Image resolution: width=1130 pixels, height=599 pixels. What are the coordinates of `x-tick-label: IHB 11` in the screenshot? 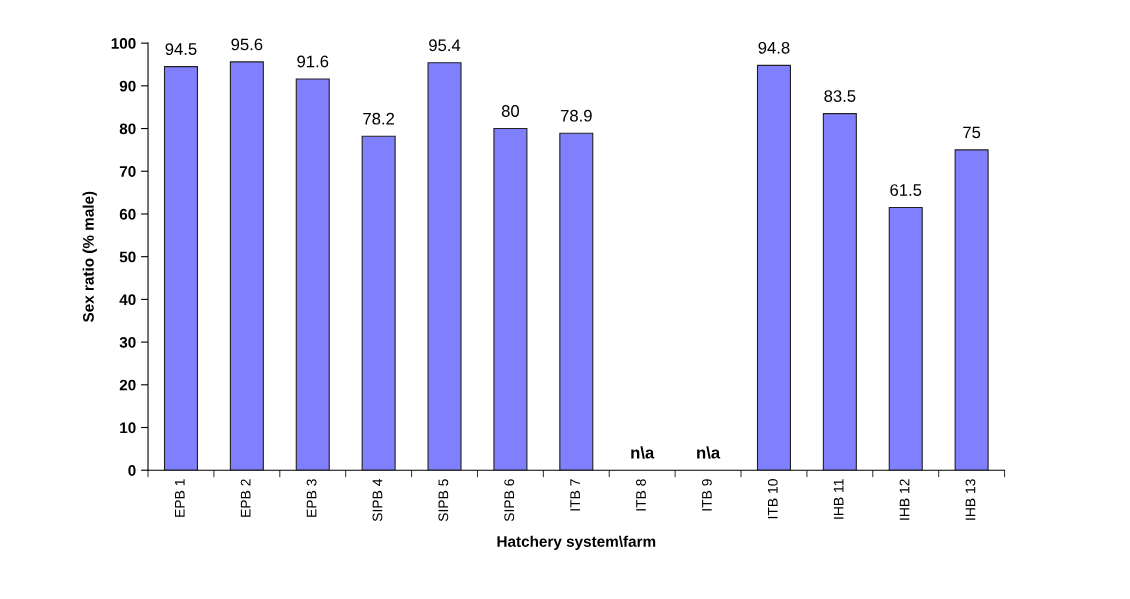 It's located at (838, 499).